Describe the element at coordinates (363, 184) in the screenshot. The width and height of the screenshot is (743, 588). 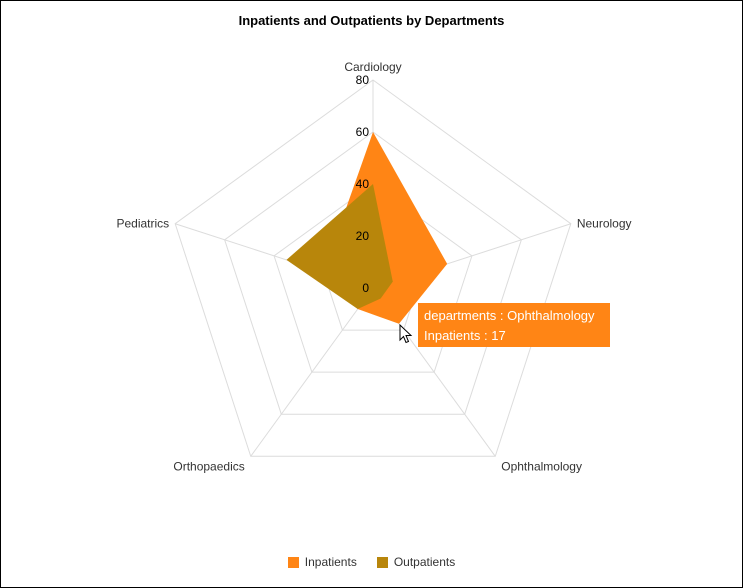
I see `radial-tick-label: 40` at that location.